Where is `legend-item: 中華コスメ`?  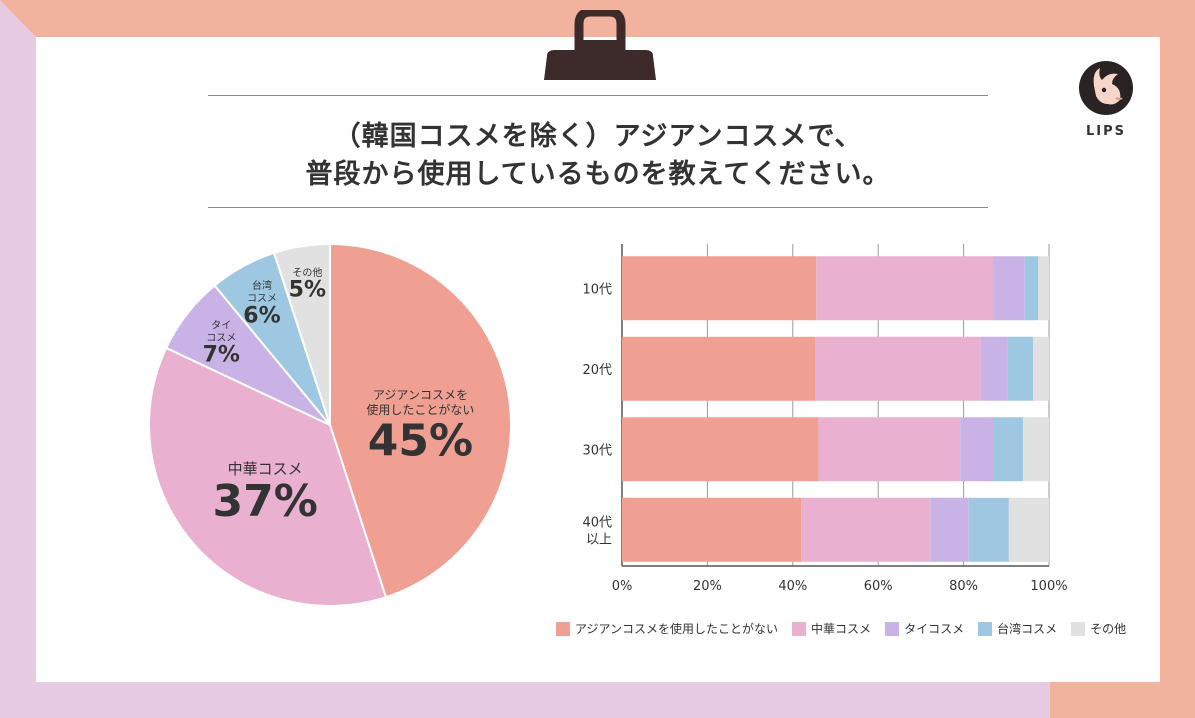 legend-item: 中華コスメ is located at coordinates (831, 628).